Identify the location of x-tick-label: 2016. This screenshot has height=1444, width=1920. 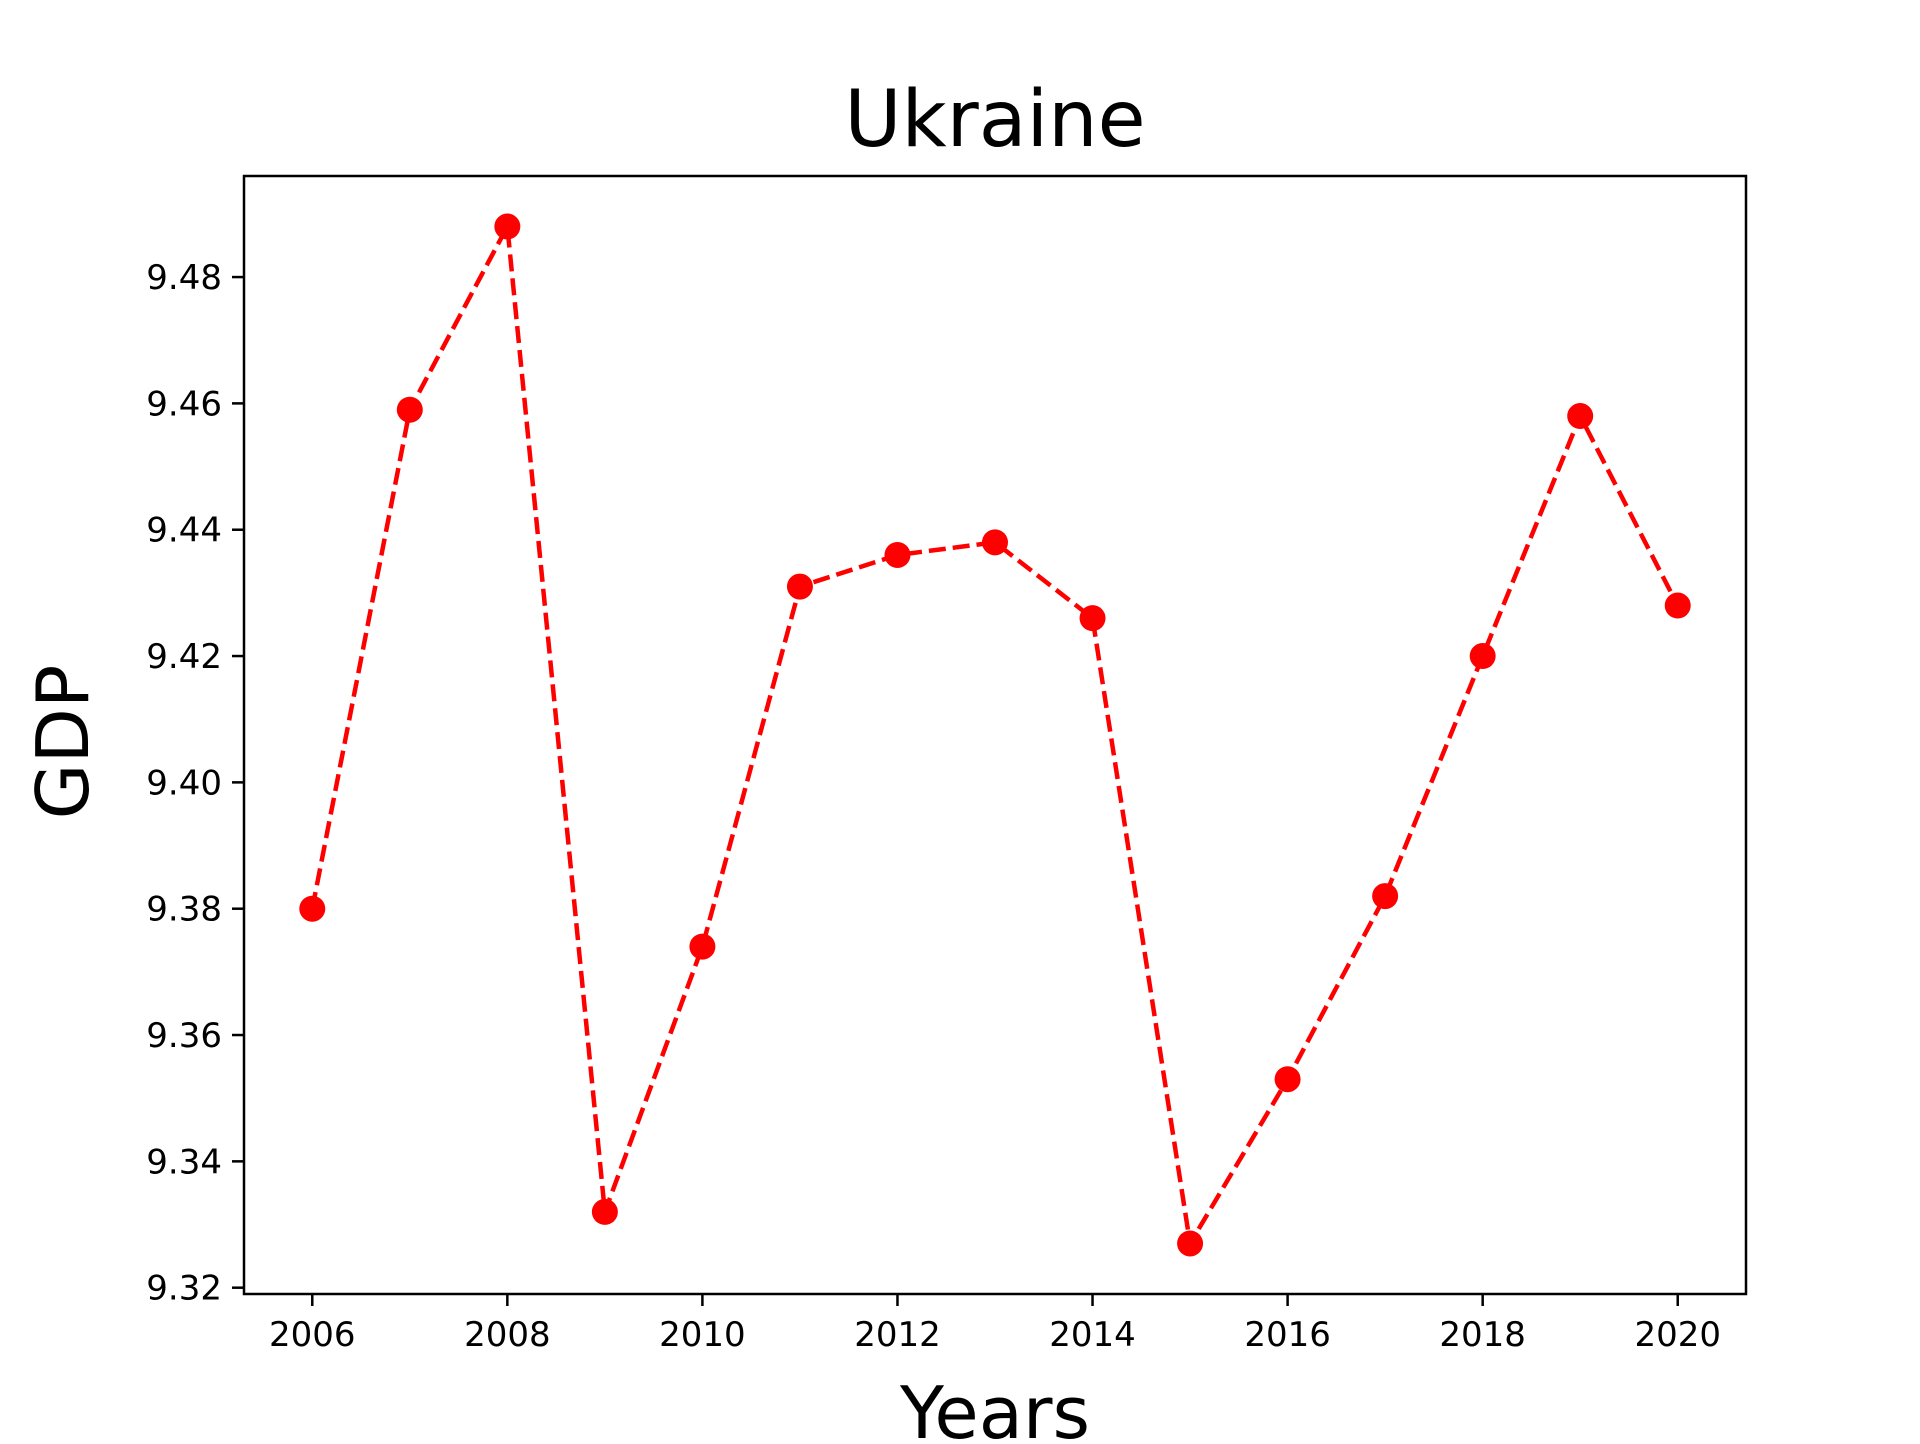
(1287, 1335).